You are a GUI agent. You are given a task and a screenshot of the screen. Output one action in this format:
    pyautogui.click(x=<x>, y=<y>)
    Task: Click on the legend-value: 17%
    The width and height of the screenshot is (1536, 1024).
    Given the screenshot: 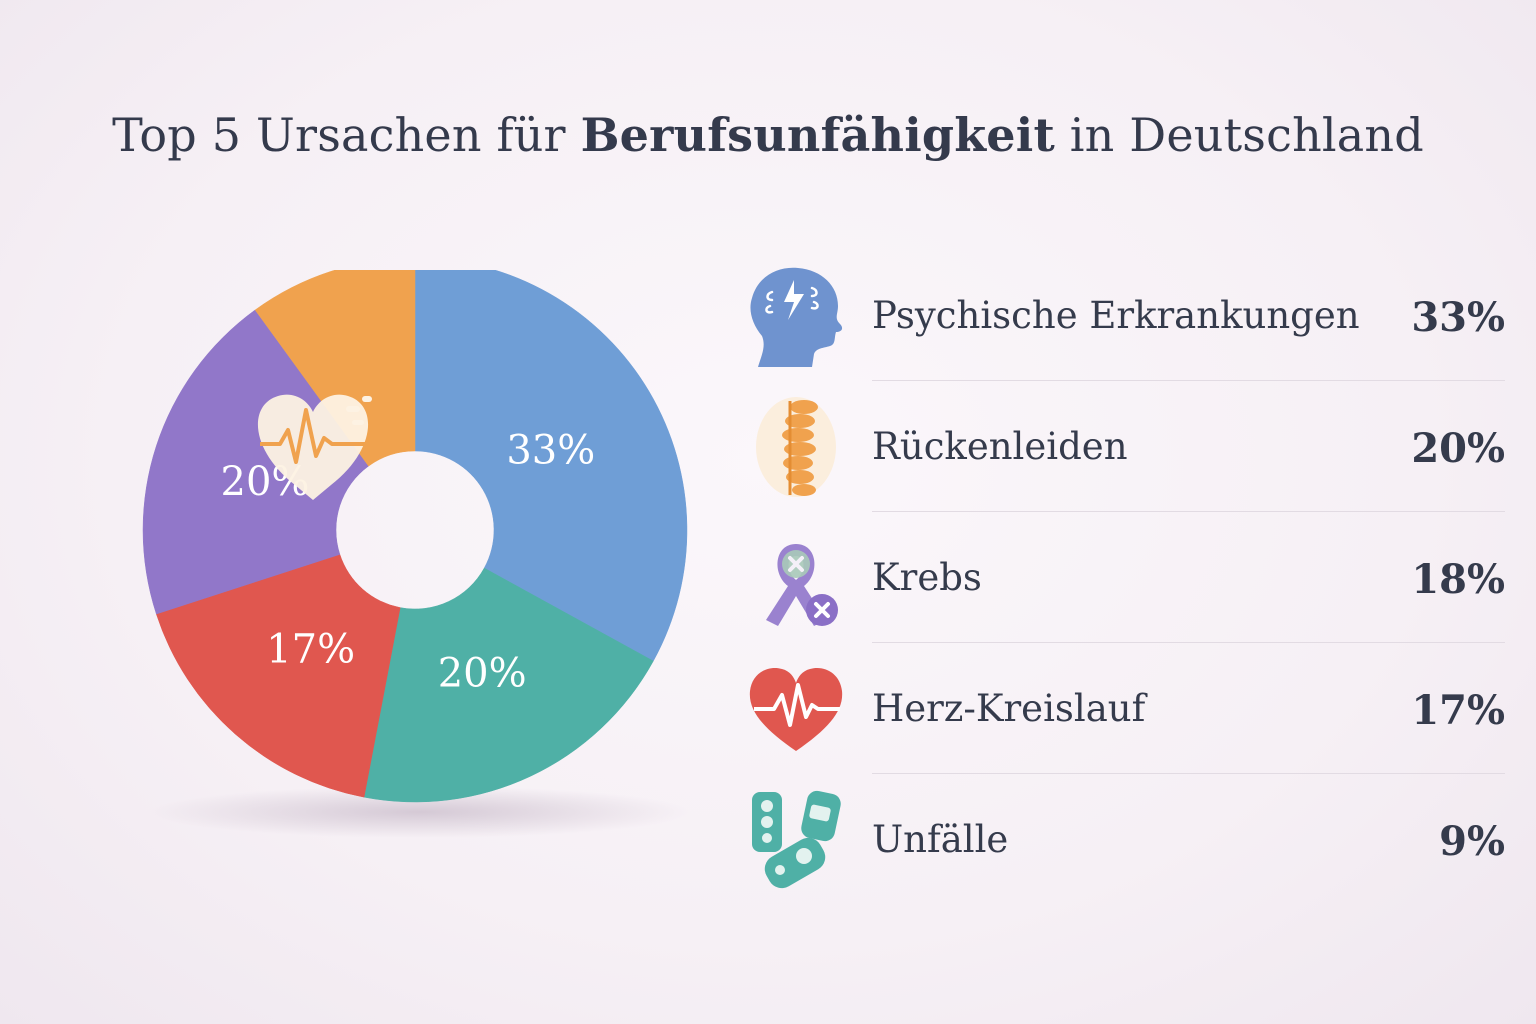 What is the action you would take?
    pyautogui.click(x=1458, y=710)
    